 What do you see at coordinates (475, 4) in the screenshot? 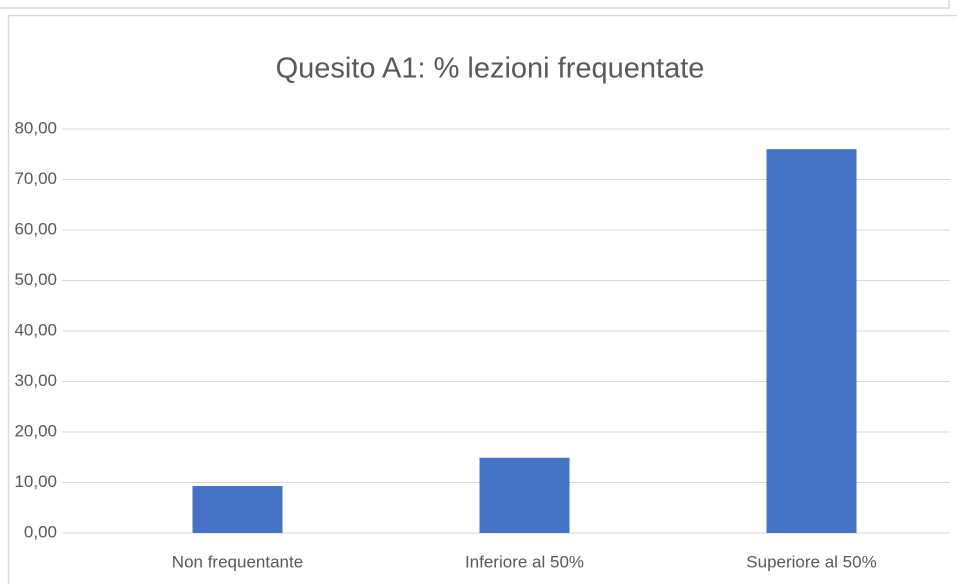
I see `previous-chart-border` at bounding box center [475, 4].